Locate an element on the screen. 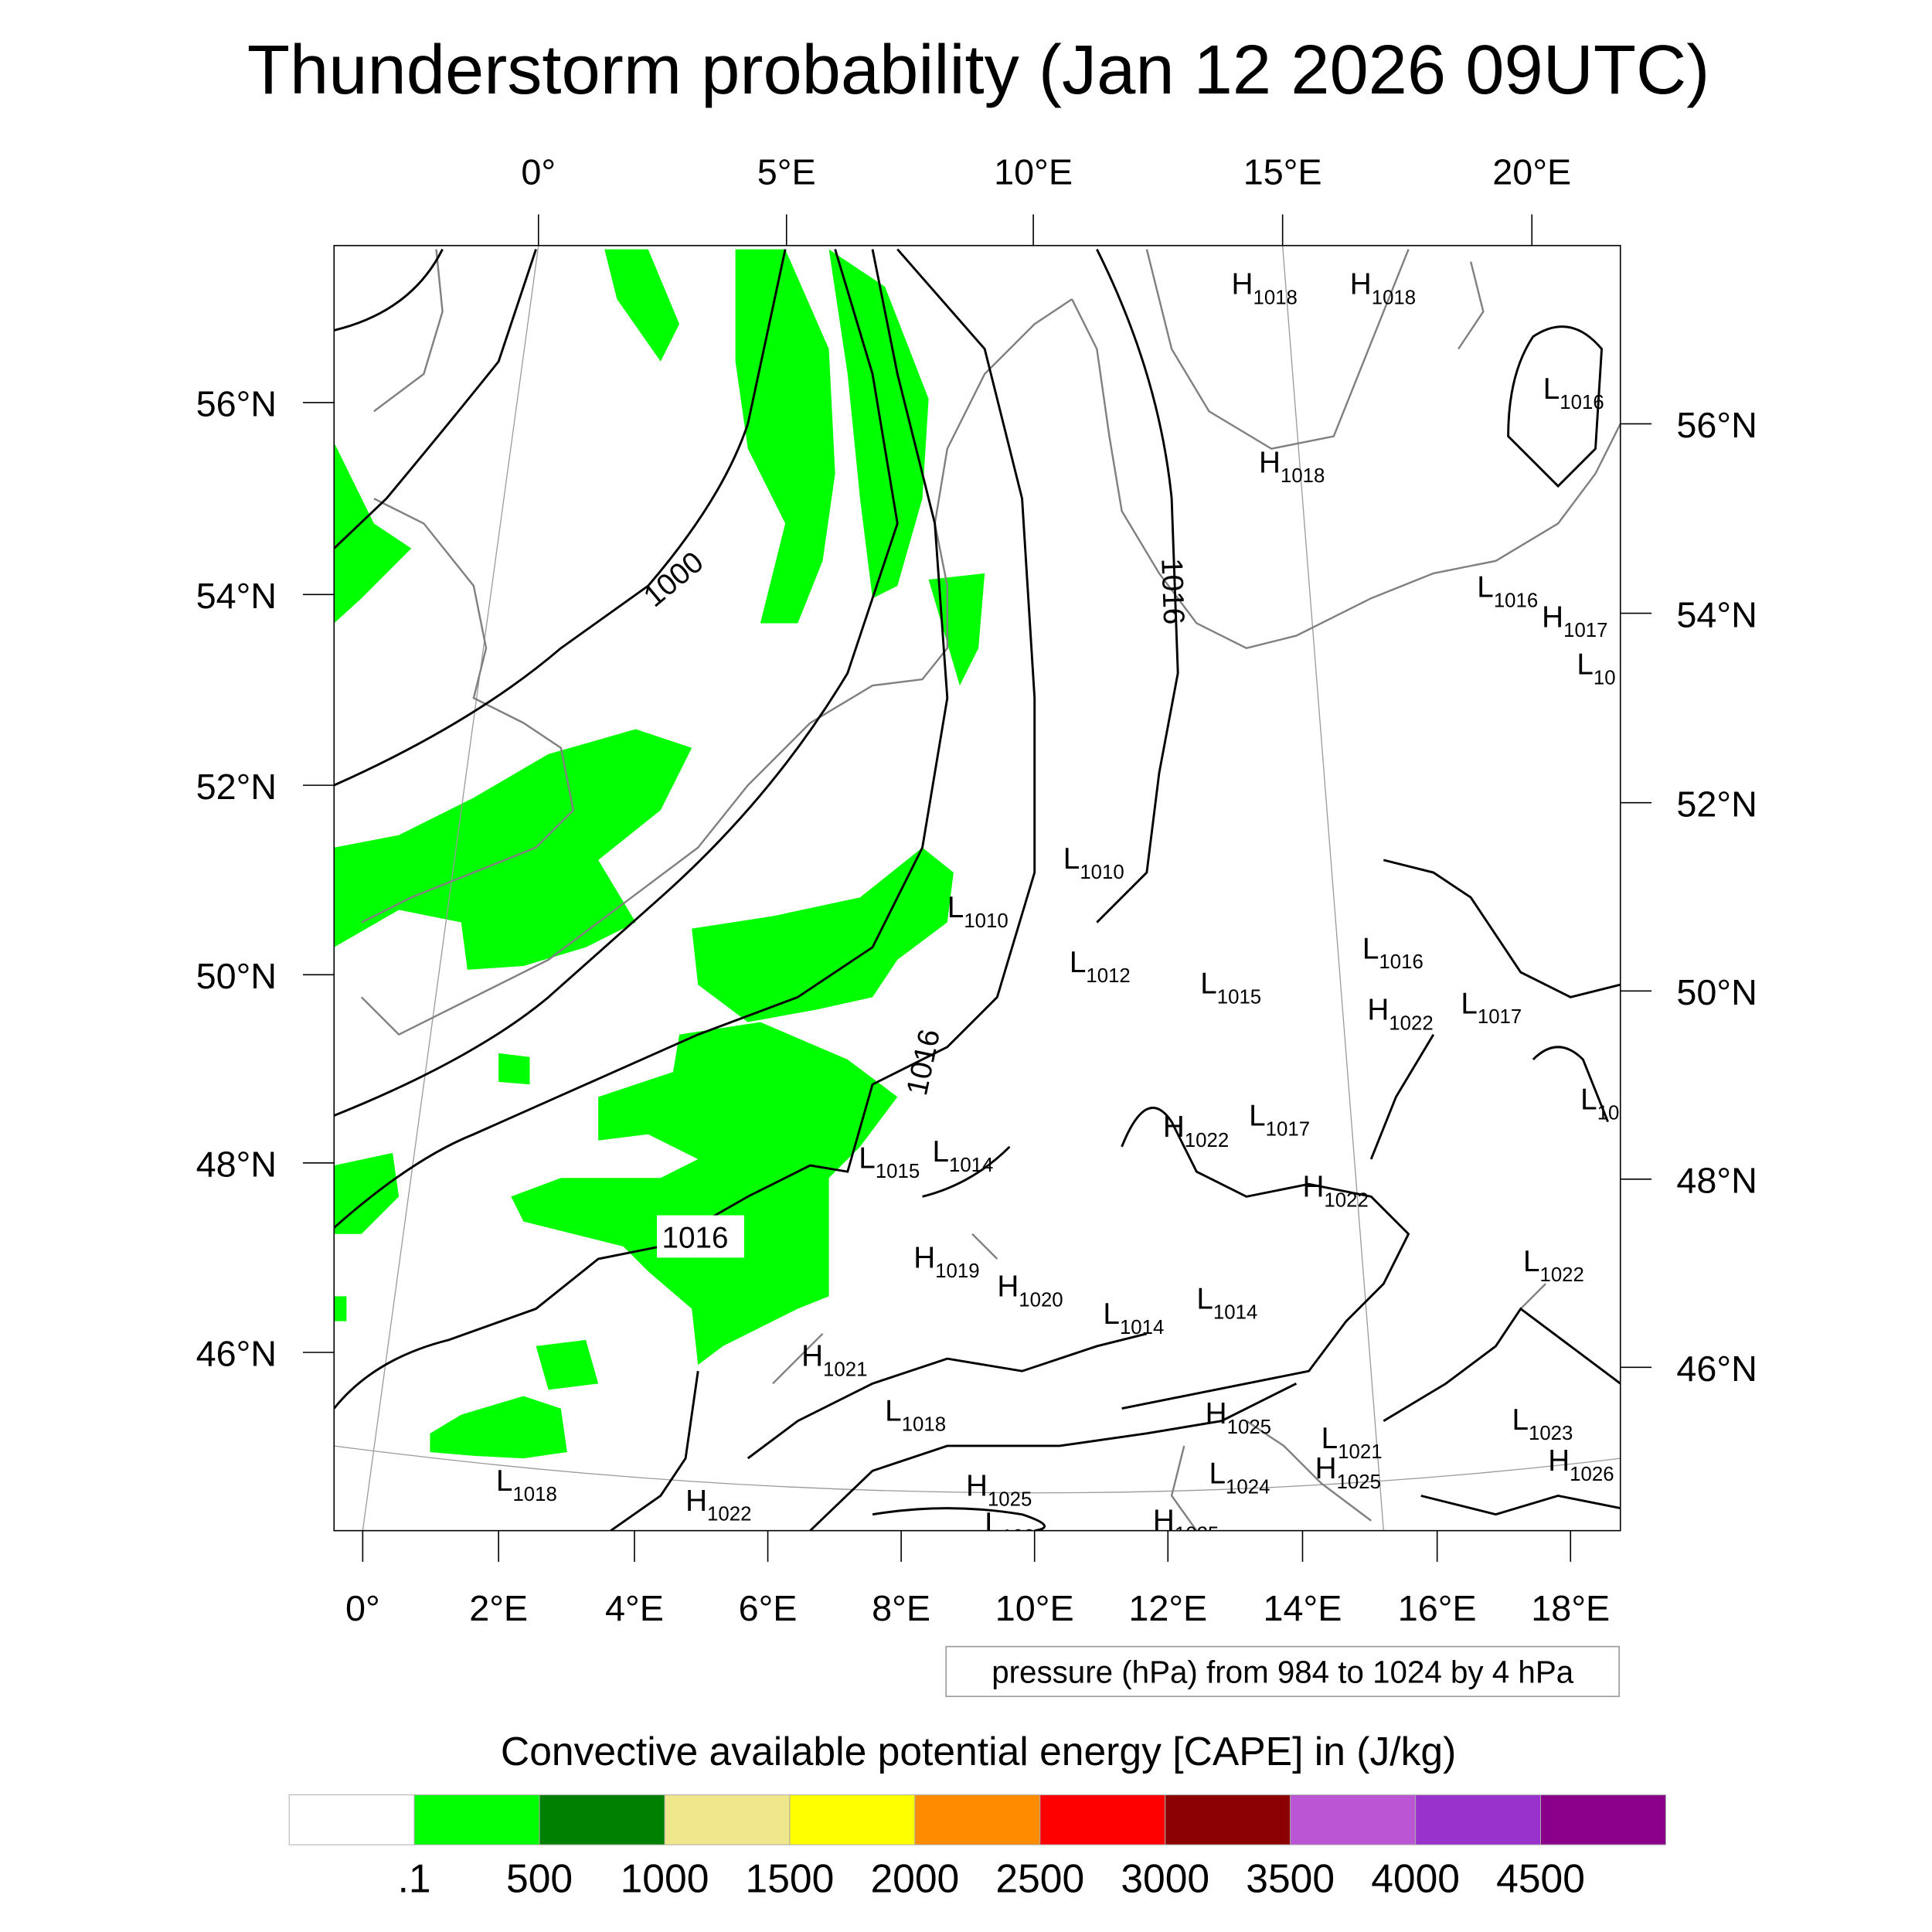 Image resolution: width=1932 pixels, height=1932 pixels. lon-label: 18°E is located at coordinates (1570, 1608).